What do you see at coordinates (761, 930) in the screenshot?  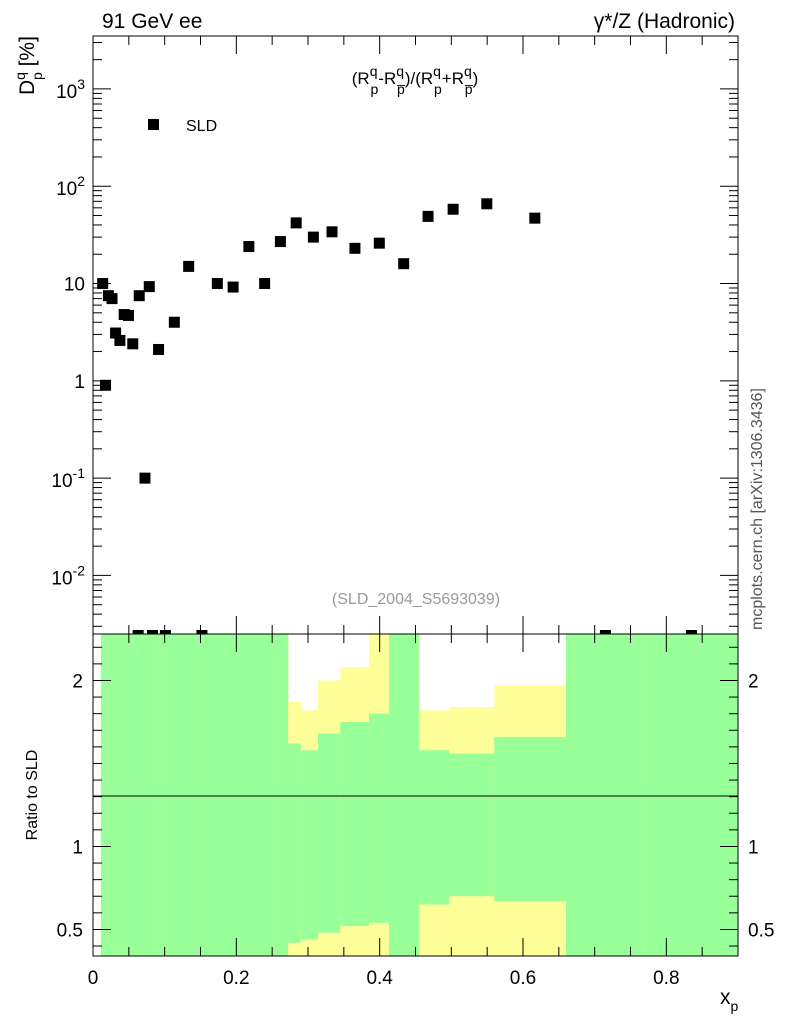 I see `ratio-y-tick-label-right: 0.5` at bounding box center [761, 930].